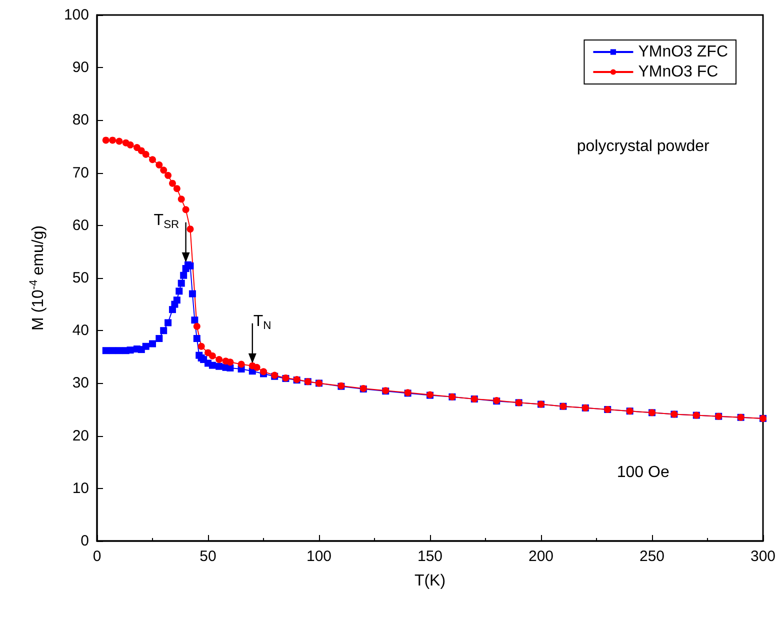 Image resolution: width=781 pixels, height=625 pixels. Describe the element at coordinates (541, 556) in the screenshot. I see `x-tick-label: 200` at that location.